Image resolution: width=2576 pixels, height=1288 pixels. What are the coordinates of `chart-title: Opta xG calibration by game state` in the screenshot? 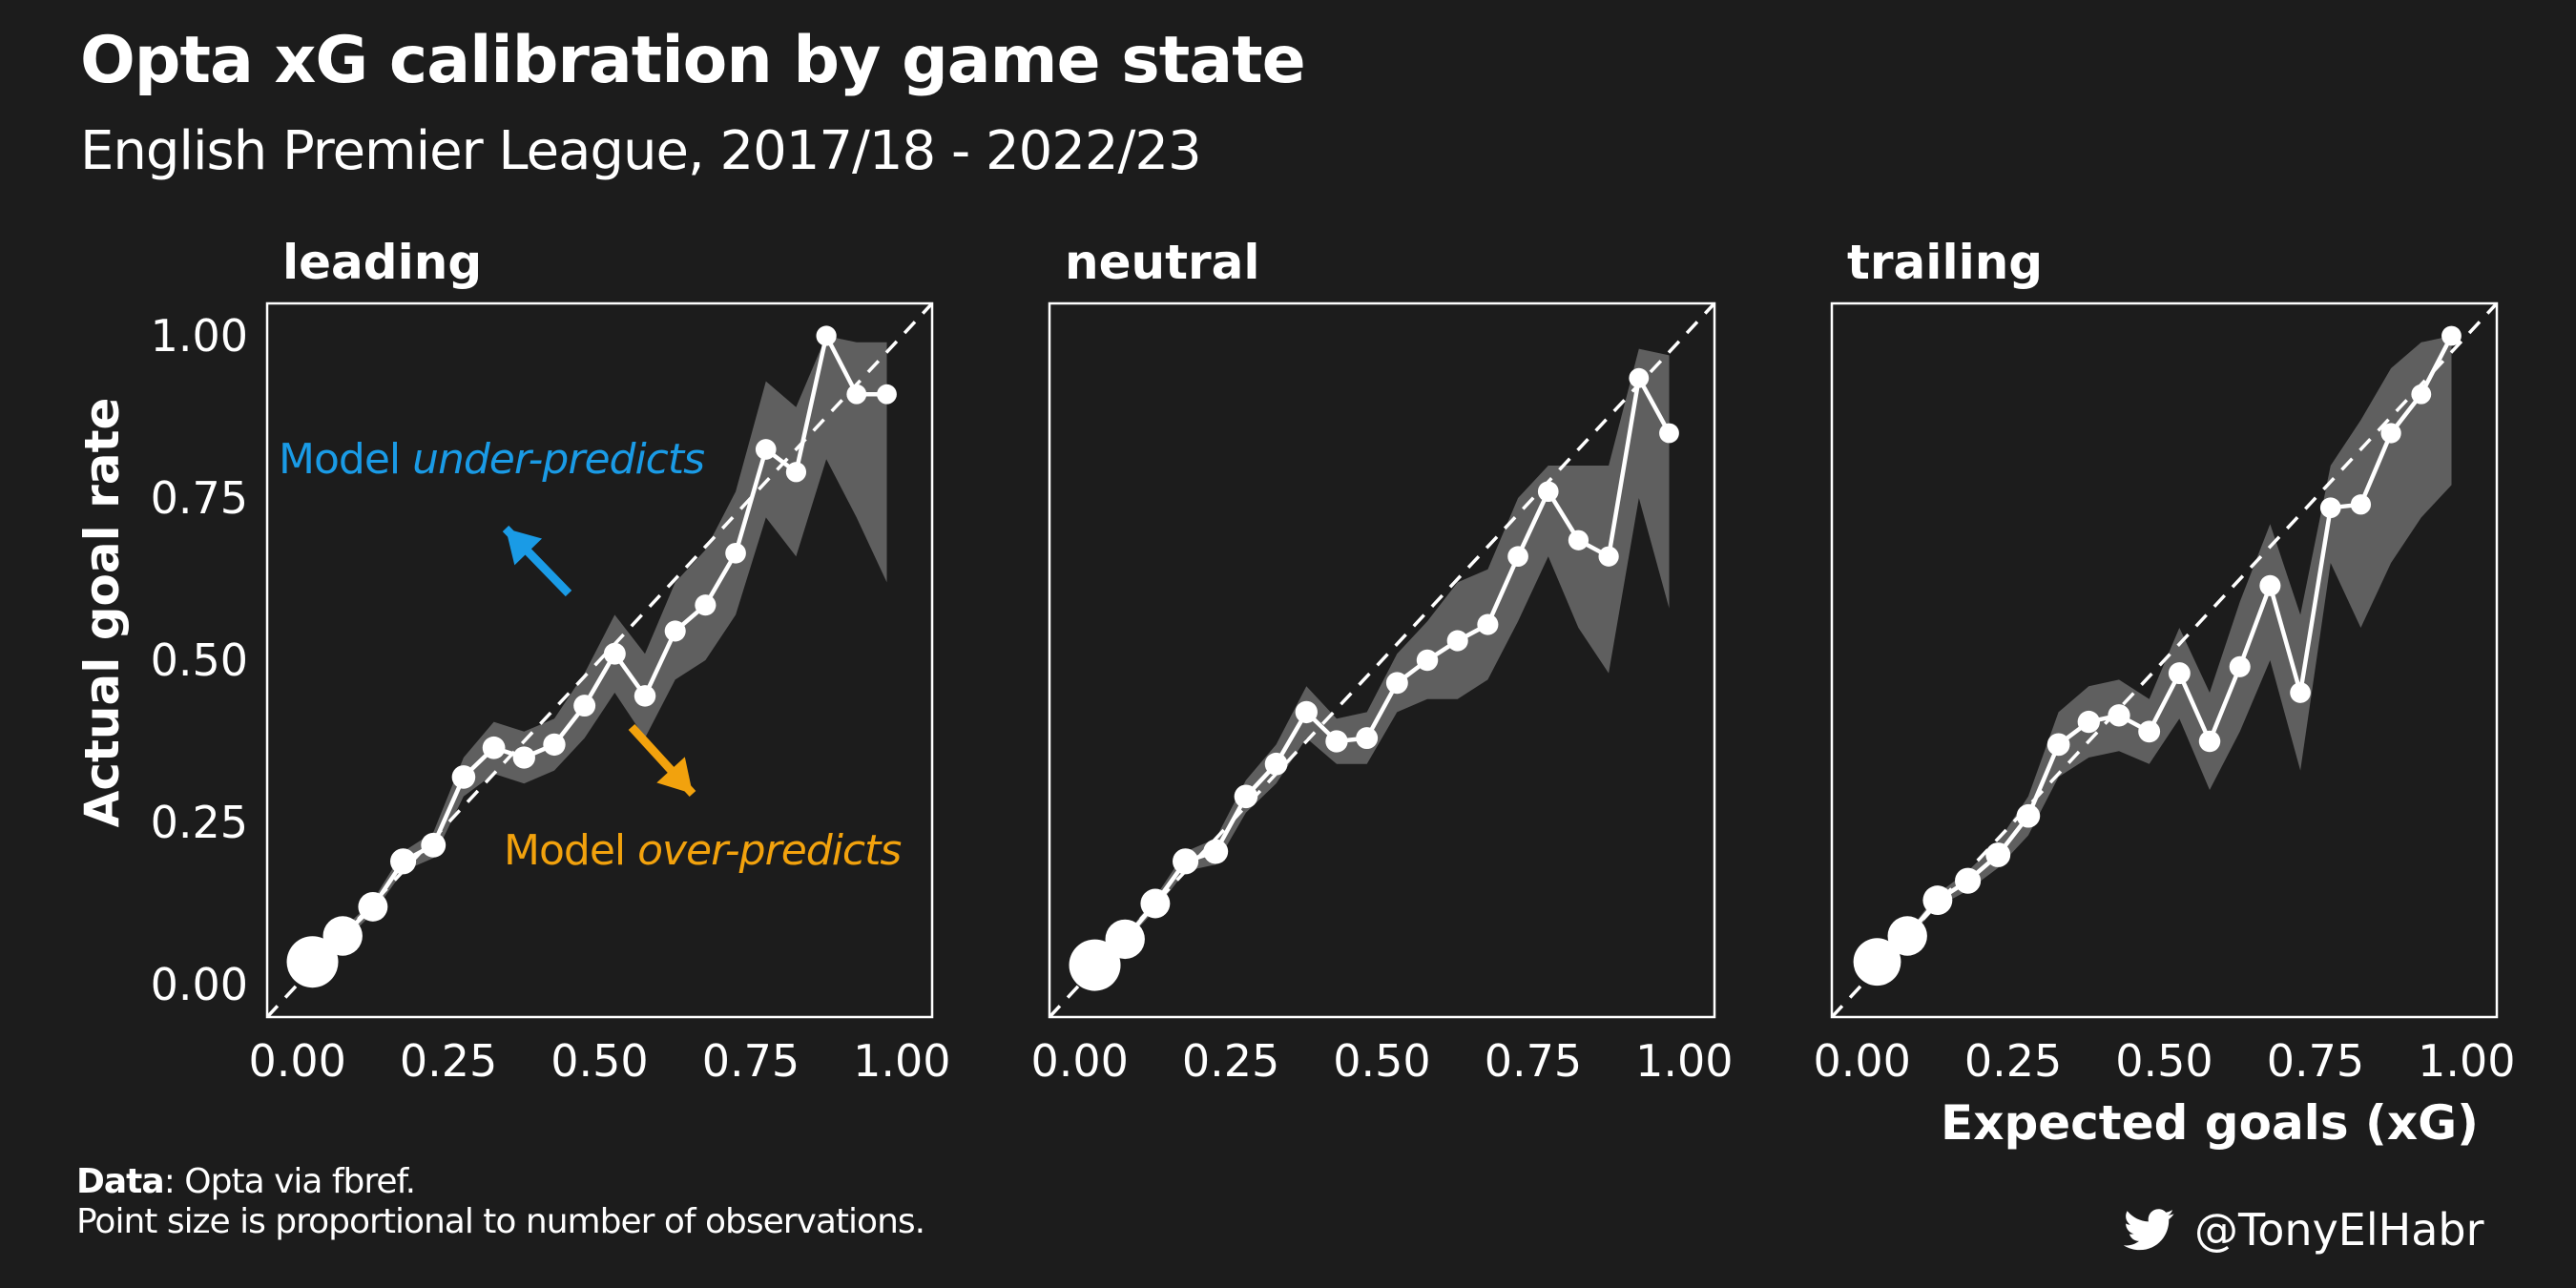 It's located at (693, 60).